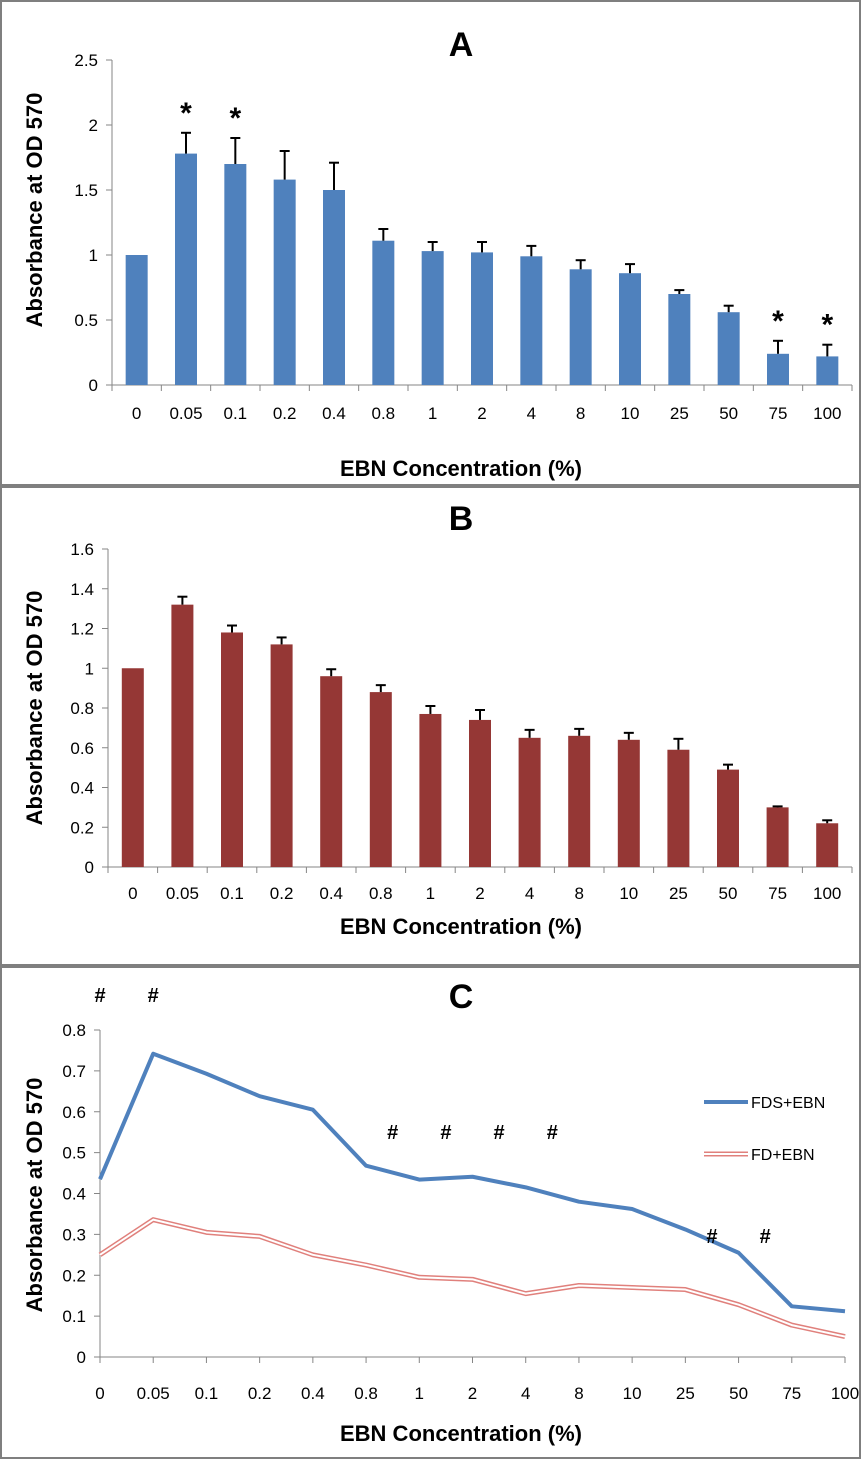  I want to click on legend-label: FD+EBN, so click(783, 1155).